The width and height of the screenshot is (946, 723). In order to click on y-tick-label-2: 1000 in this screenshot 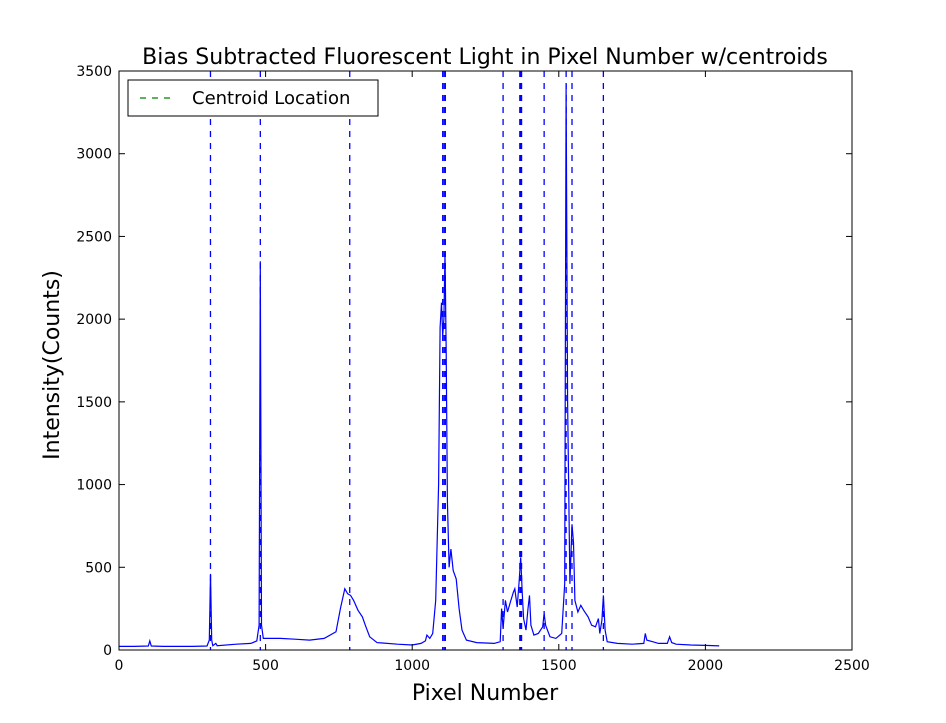, I will do `click(94, 486)`.